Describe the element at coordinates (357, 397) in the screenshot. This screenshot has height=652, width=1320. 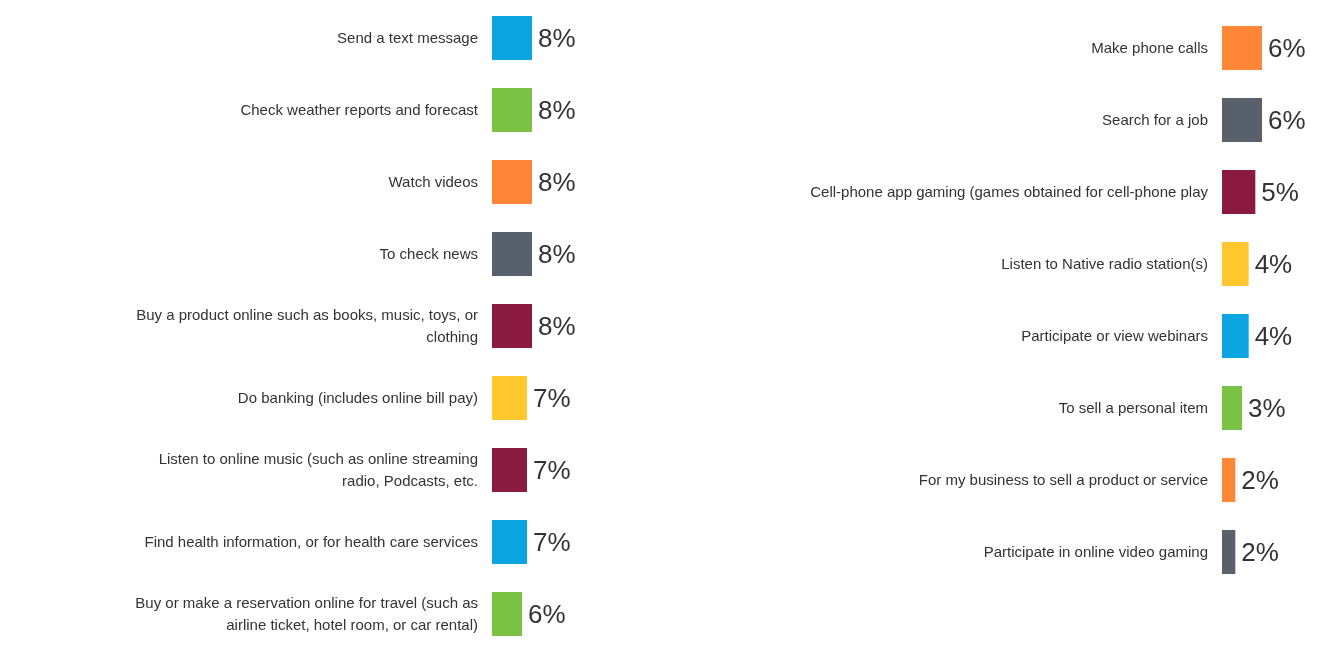
I see `y-tick-label: Do banking (includes online bill pay)` at that location.